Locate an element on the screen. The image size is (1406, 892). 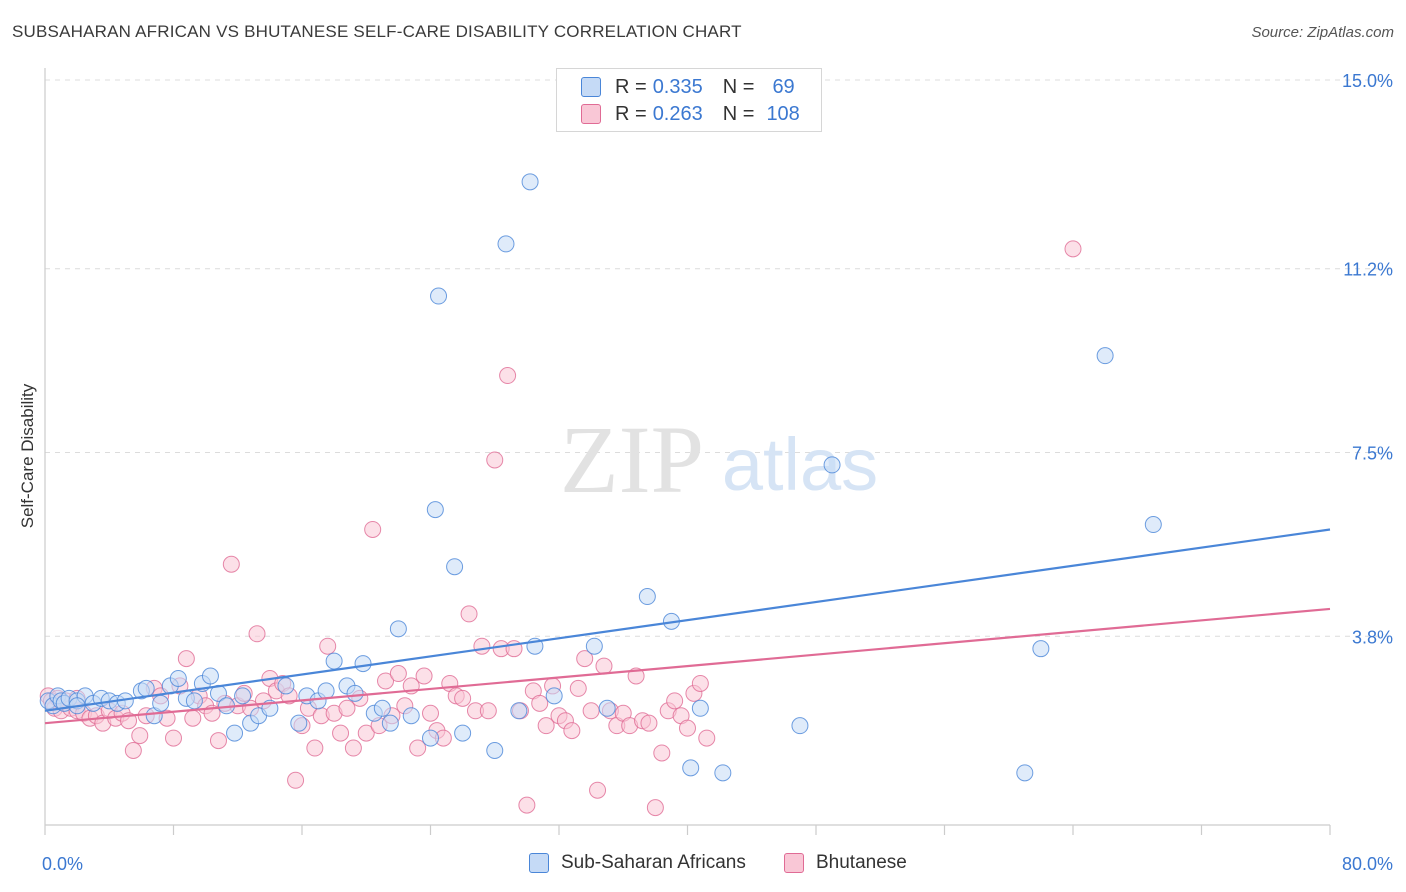
legend-swatch-blue is located at coordinates (591, 87).